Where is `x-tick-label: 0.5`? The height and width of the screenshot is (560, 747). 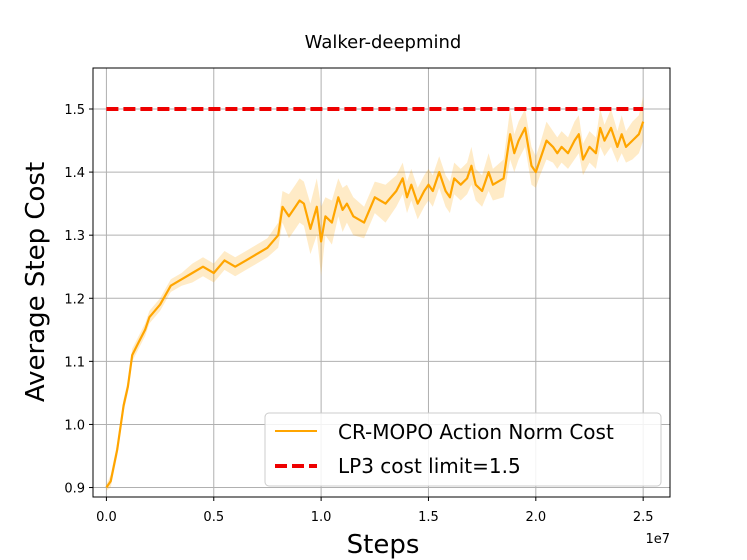 x-tick-label: 0.5 is located at coordinates (213, 517).